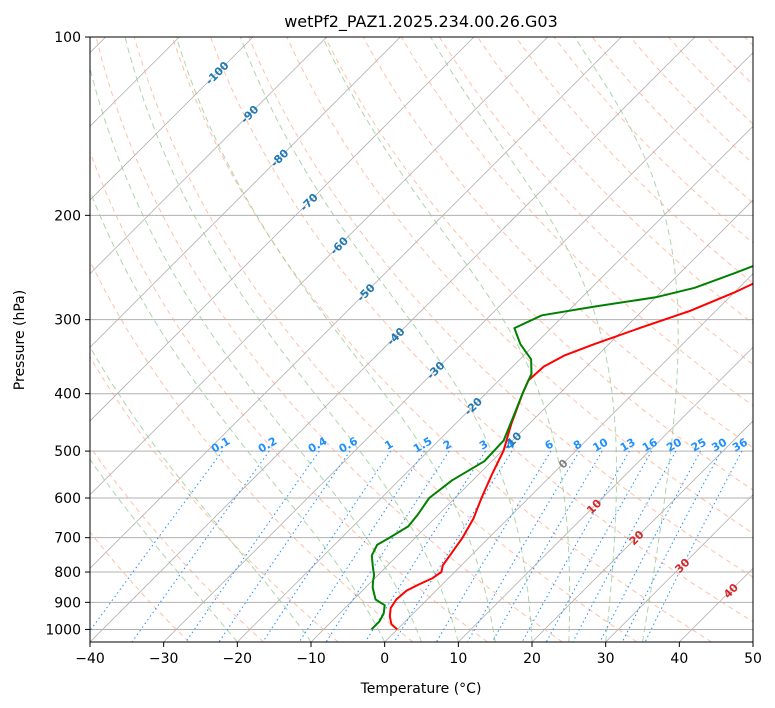 This screenshot has width=775, height=708. Describe the element at coordinates (67, 499) in the screenshot. I see `y-tick-label: 600` at that location.